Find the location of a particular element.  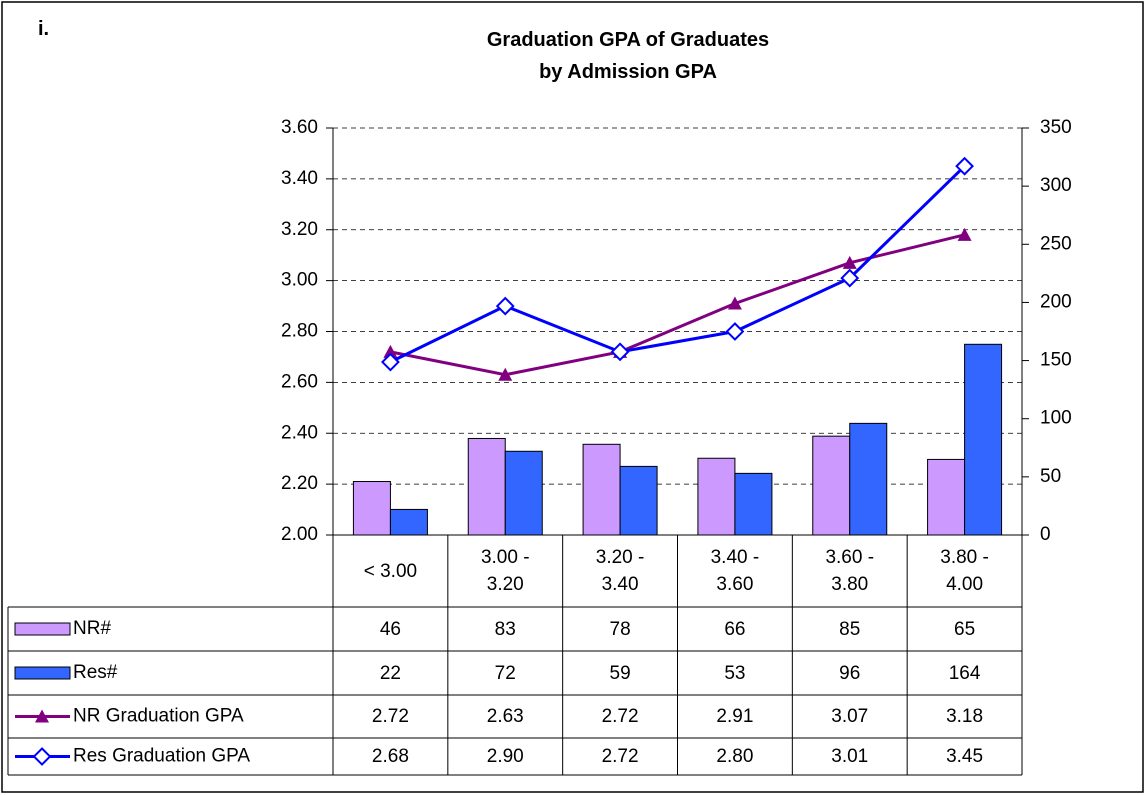

table-cell: 2.68 is located at coordinates (390, 756).